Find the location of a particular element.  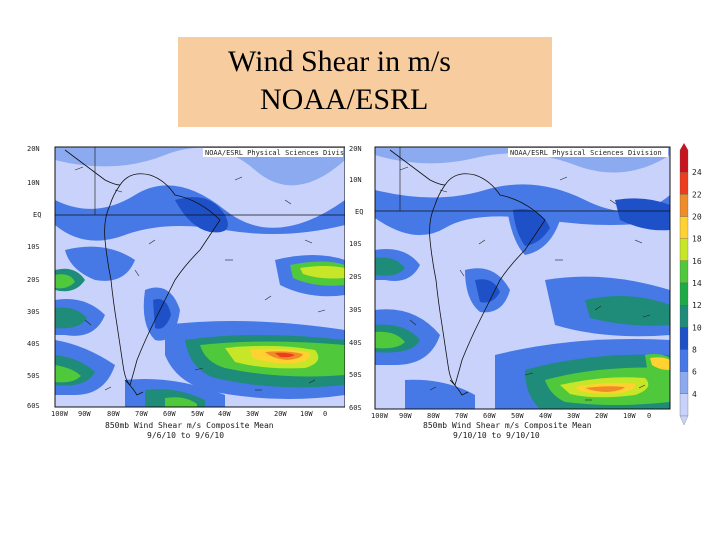

right-lon-label: 50W is located at coordinates (517, 416).